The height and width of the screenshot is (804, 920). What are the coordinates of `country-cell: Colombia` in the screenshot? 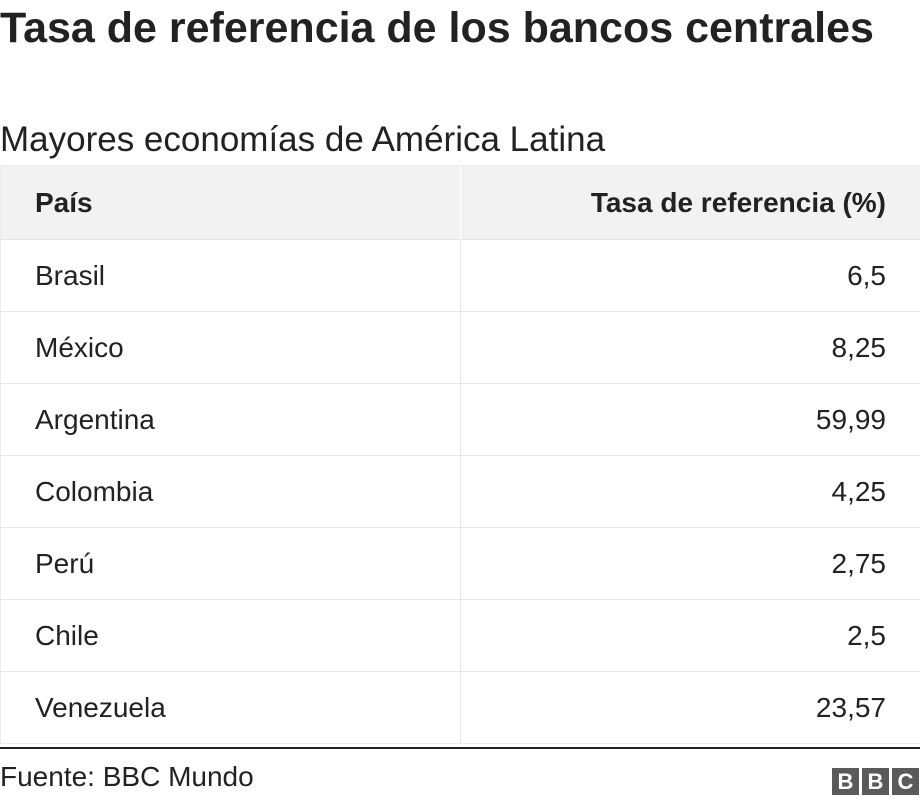 It's located at (230, 491).